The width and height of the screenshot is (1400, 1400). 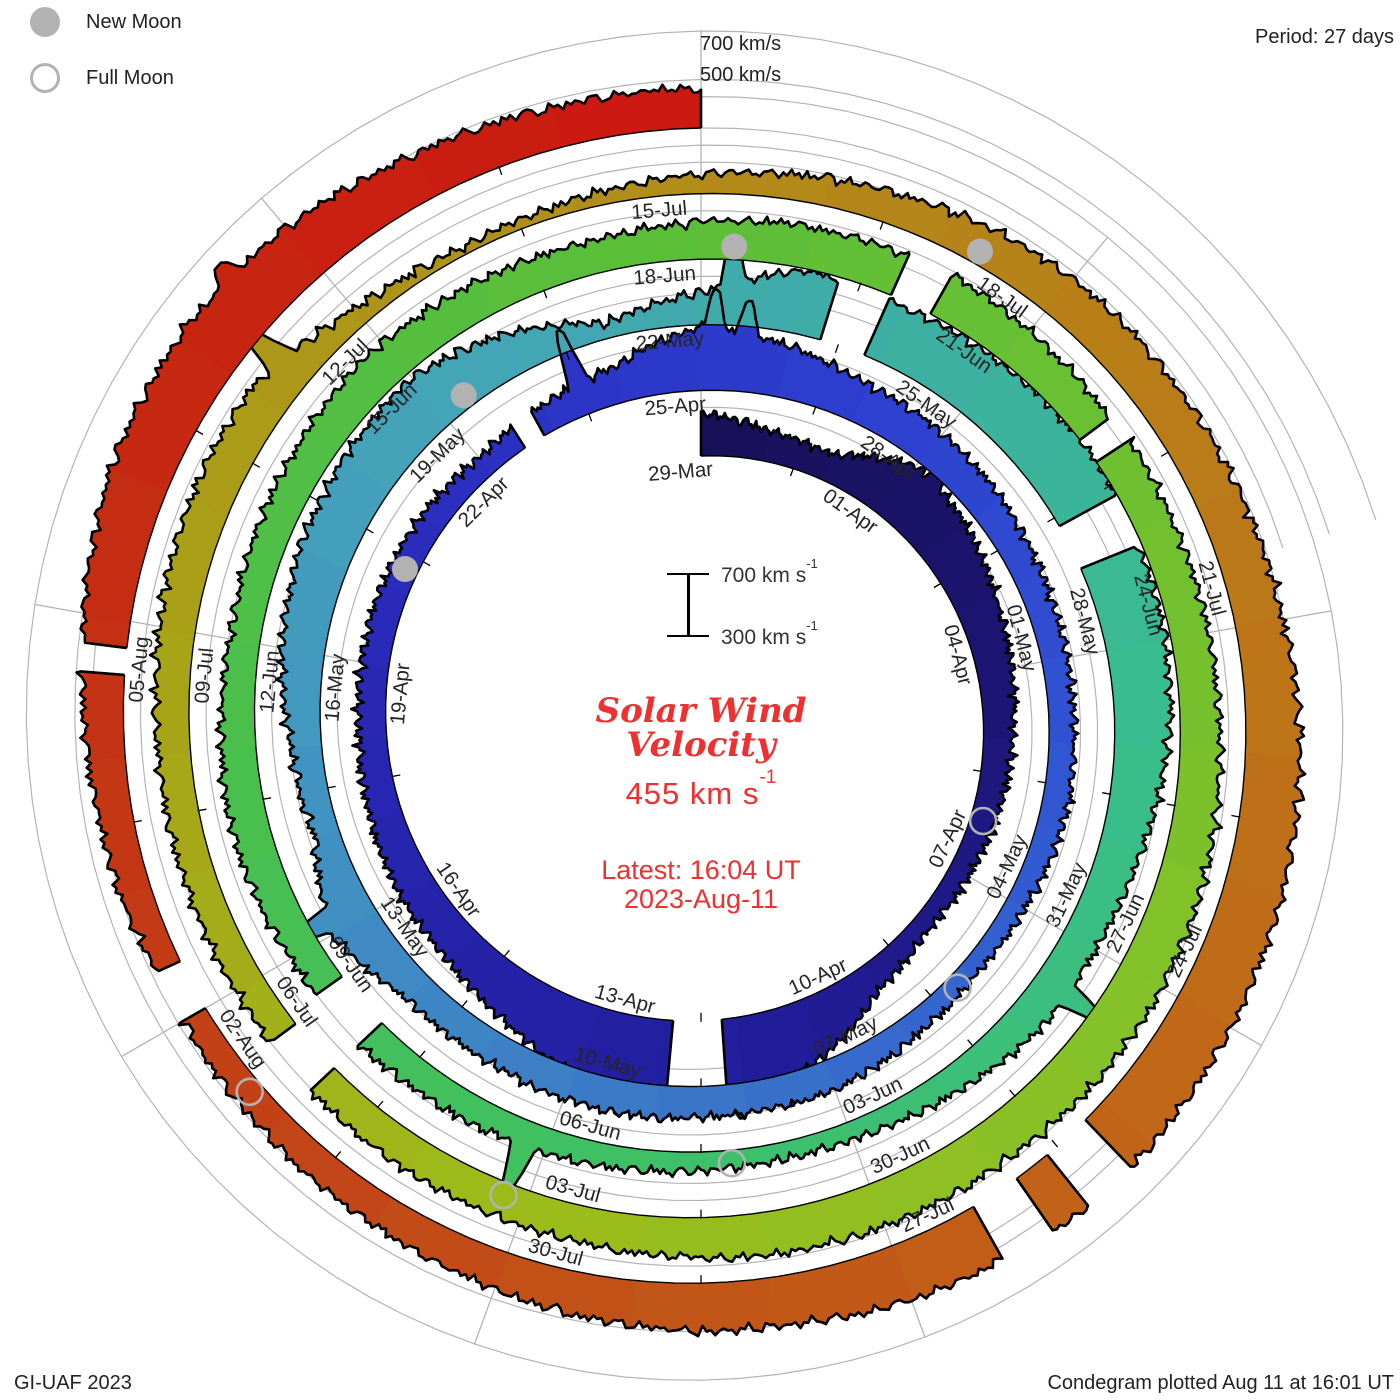 I want to click on date-label: 19-Apr, so click(x=400, y=694).